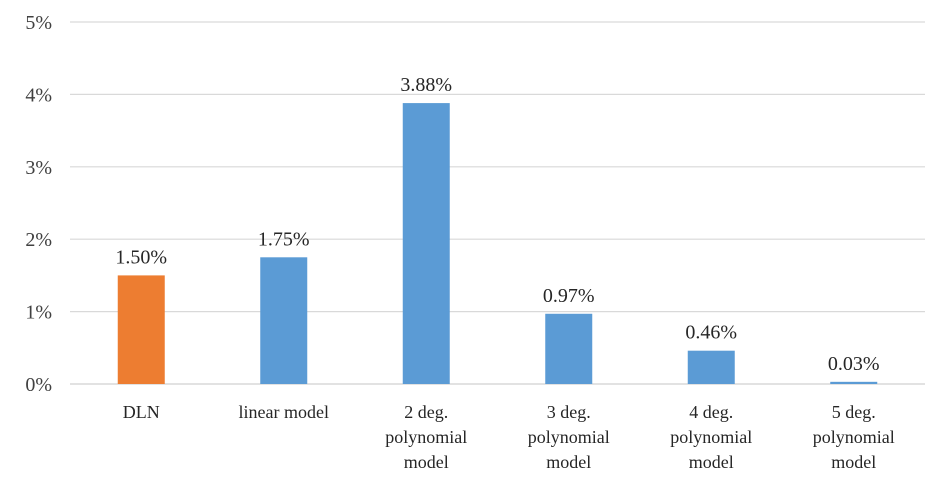  What do you see at coordinates (569, 437) in the screenshot?
I see `category-label: 3 deg. polynomial model` at bounding box center [569, 437].